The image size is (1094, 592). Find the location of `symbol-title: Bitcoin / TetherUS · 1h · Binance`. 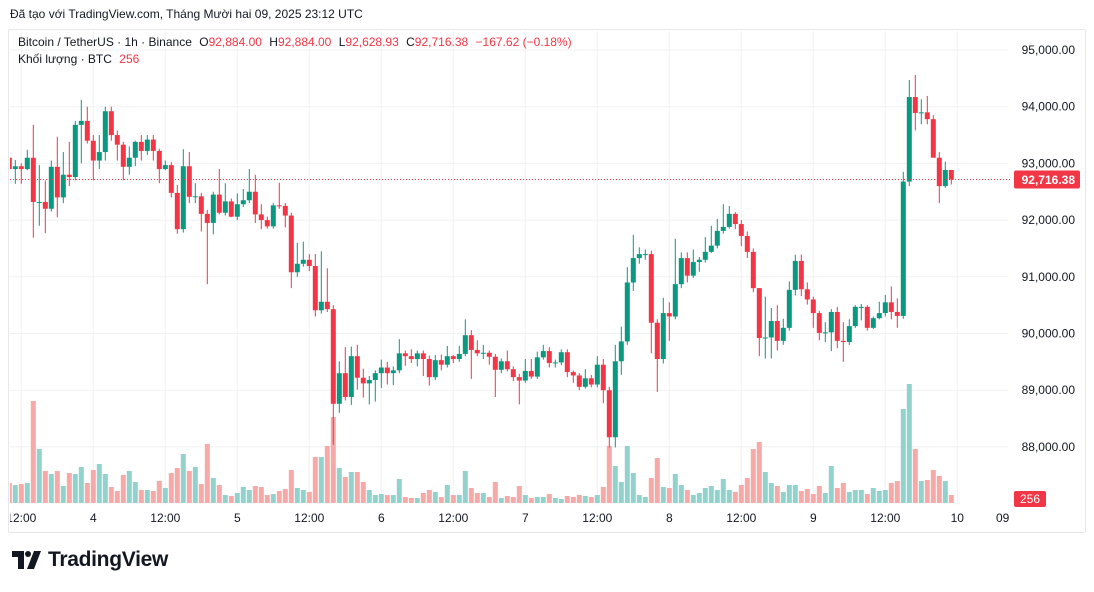

symbol-title: Bitcoin / TetherUS · 1h · Binance is located at coordinates (105, 42).